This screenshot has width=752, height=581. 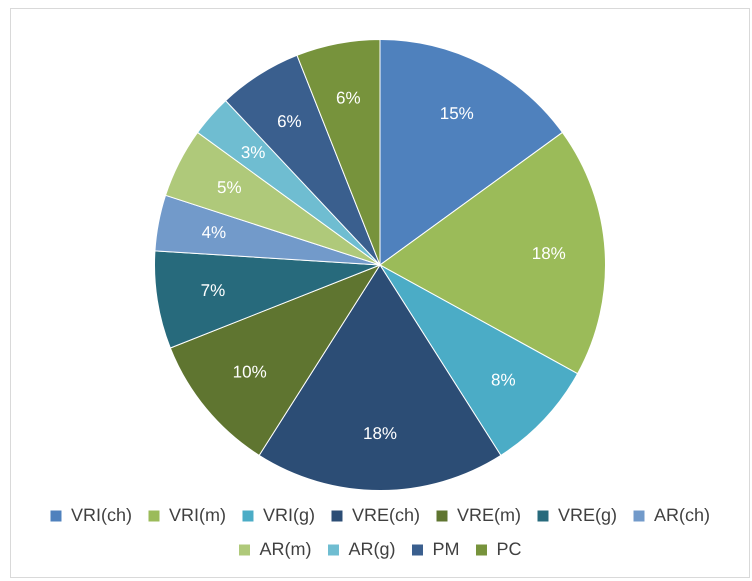 I want to click on data-label: 10%, so click(x=249, y=372).